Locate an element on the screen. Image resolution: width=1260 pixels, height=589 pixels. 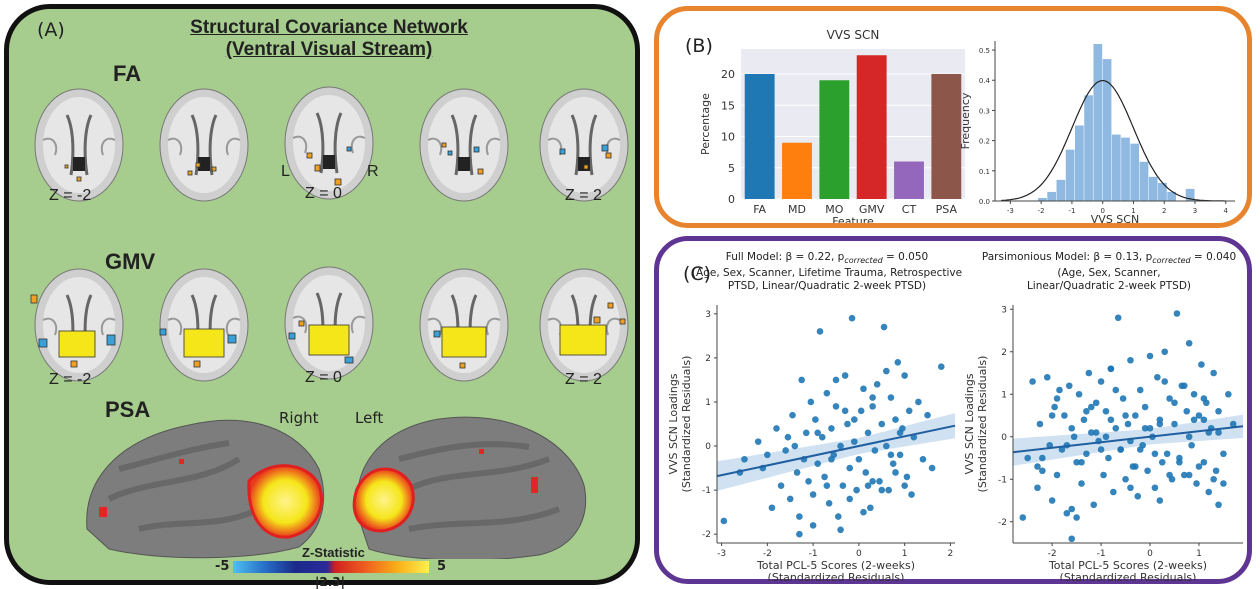
orientation-left: L is located at coordinates (285, 171).